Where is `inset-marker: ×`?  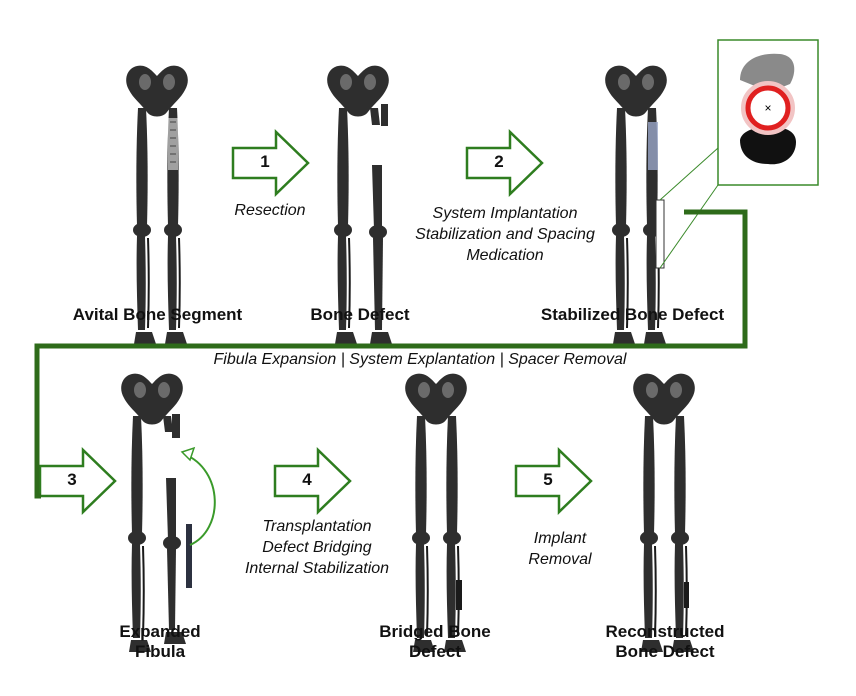
inset-marker: × is located at coordinates (767, 108).